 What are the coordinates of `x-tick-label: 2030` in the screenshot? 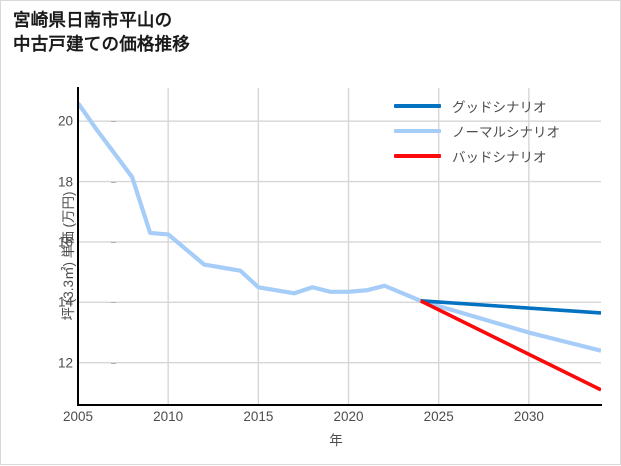 It's located at (528, 416).